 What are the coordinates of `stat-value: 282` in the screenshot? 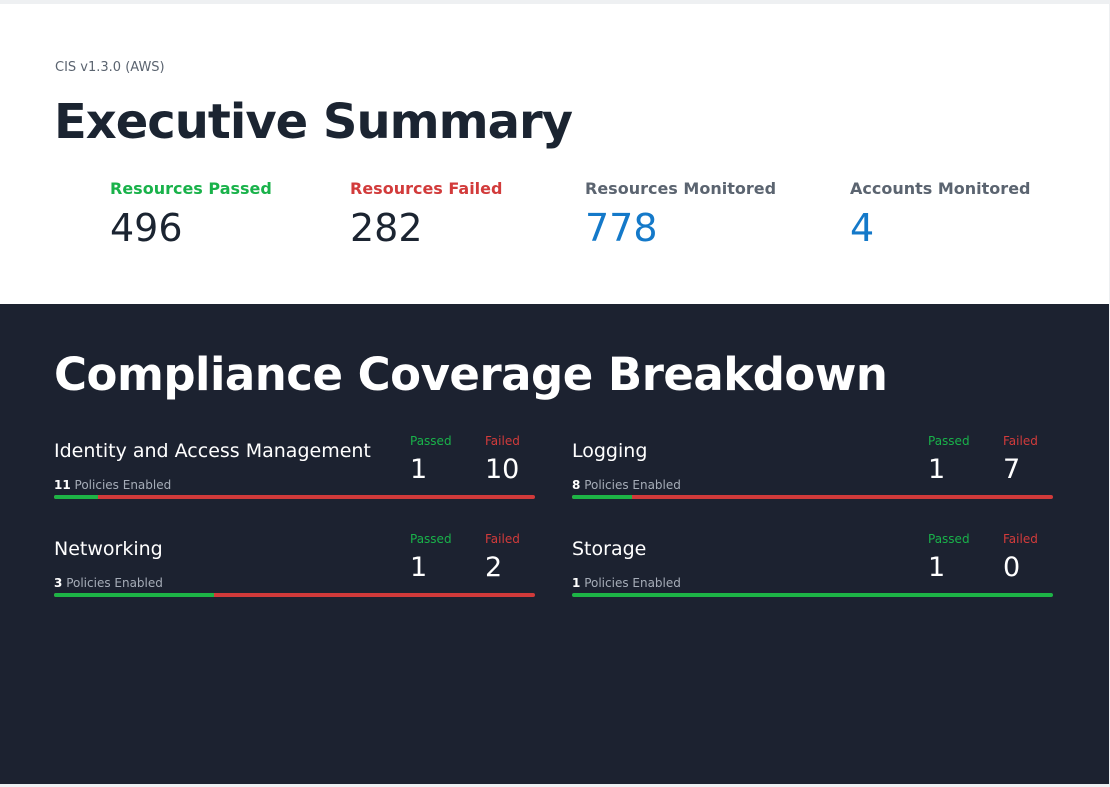 It's located at (386, 228).